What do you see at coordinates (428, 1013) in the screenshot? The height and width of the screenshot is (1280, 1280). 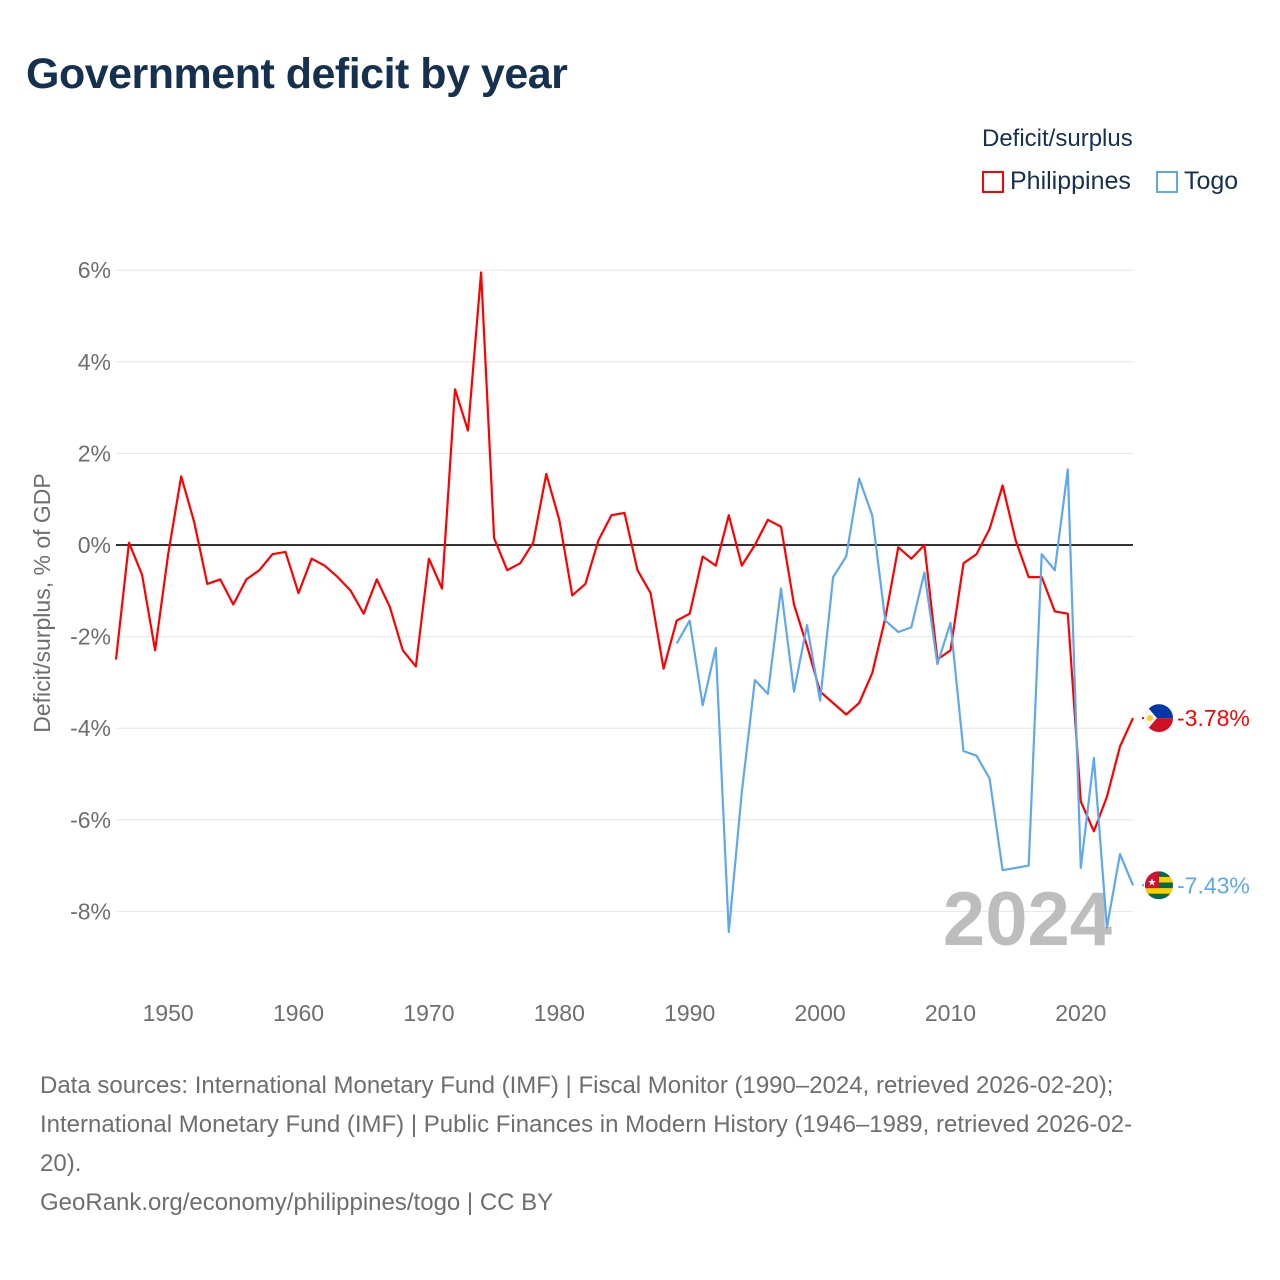 I see `x-tick-label: 1970` at bounding box center [428, 1013].